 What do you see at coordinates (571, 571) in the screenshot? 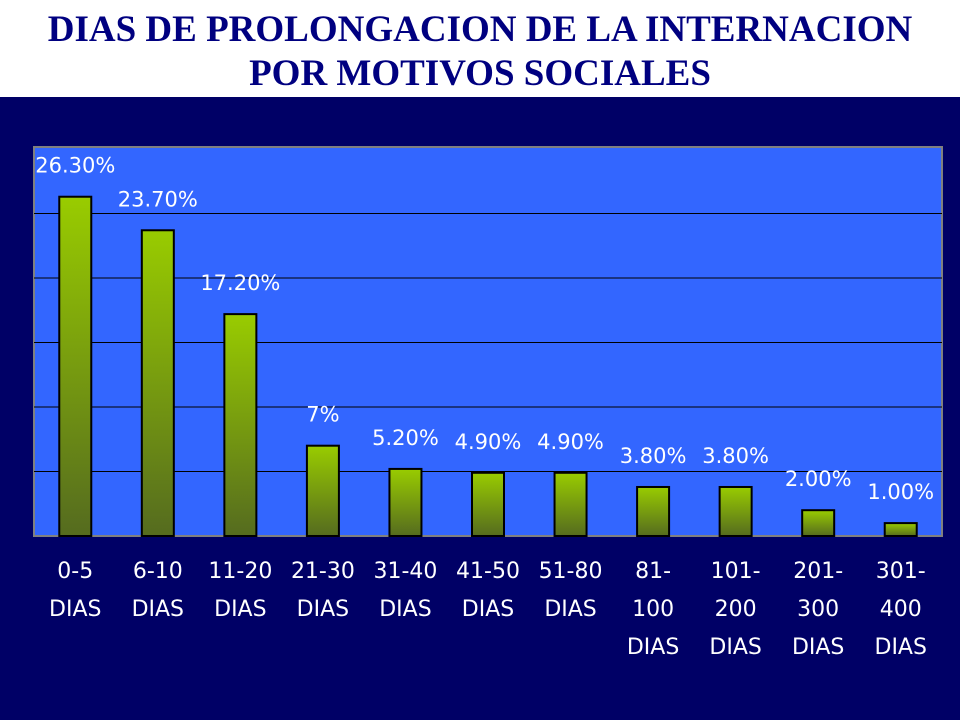
I see `x-tick-label-line: 51-80` at bounding box center [571, 571].